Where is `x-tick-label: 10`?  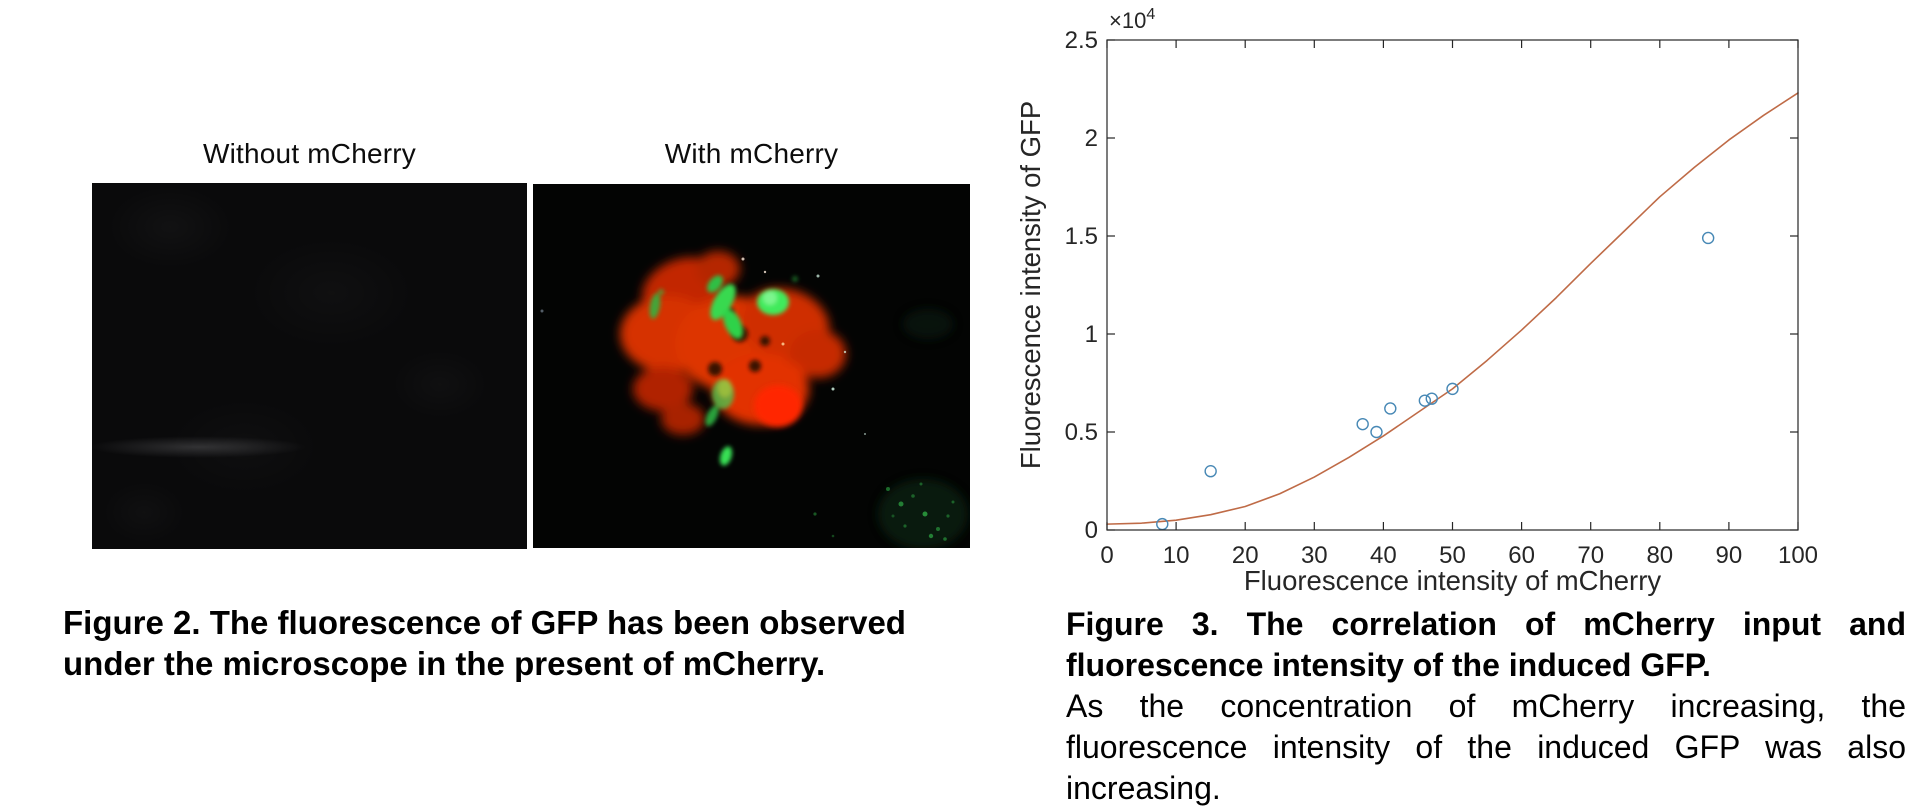 x-tick-label: 10 is located at coordinates (1176, 555).